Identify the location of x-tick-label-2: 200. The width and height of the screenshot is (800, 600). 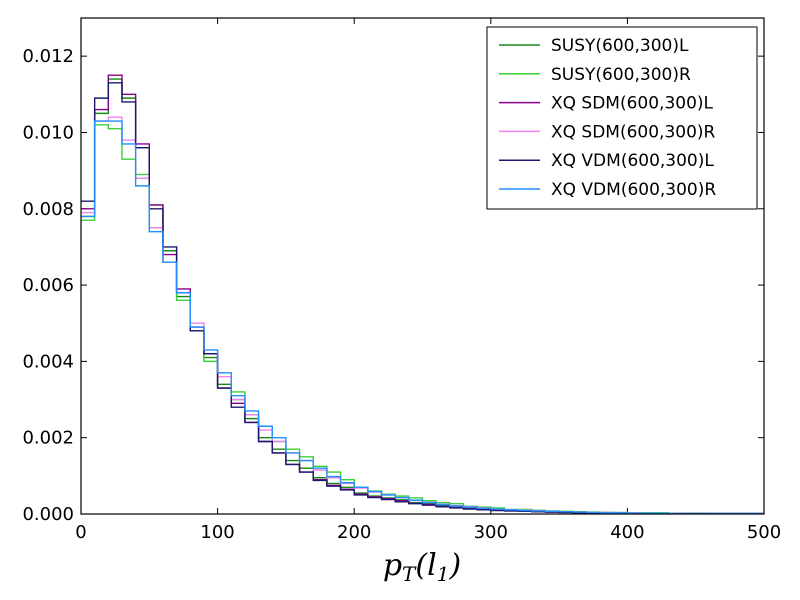
(354, 532).